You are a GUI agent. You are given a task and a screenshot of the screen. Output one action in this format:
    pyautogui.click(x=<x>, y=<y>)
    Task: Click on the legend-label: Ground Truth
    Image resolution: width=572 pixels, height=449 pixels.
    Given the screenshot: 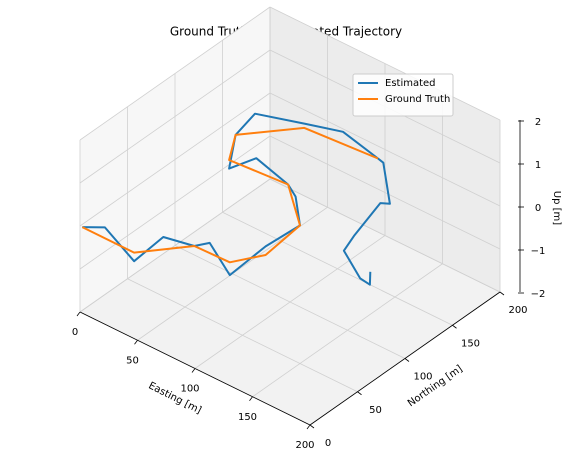 What is the action you would take?
    pyautogui.click(x=417, y=99)
    